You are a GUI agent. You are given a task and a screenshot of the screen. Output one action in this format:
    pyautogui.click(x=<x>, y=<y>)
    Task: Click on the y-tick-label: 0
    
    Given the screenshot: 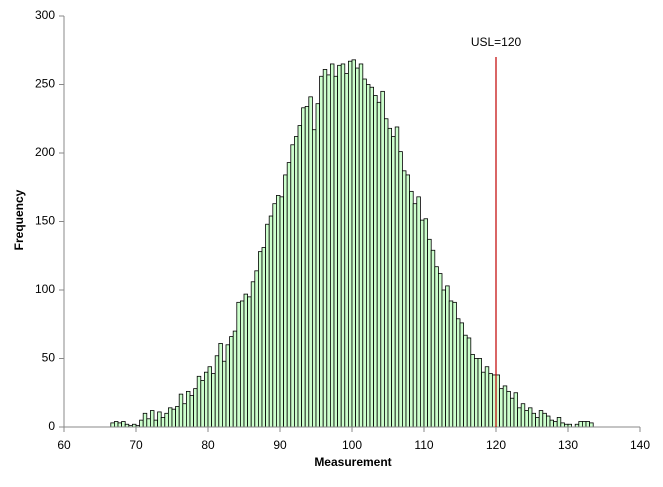 What is the action you would take?
    pyautogui.click(x=51, y=426)
    